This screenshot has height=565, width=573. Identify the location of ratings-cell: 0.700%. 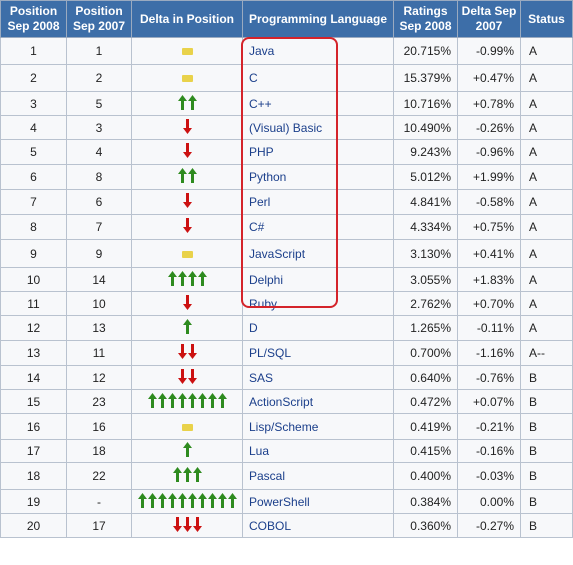
(425, 353).